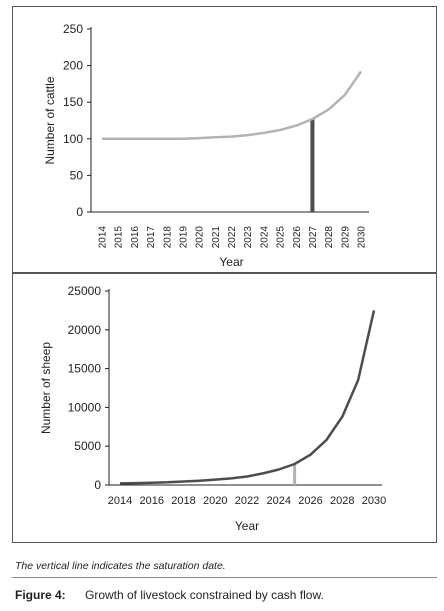  What do you see at coordinates (374, 501) in the screenshot?
I see `sheep-x-tick-label: 2030` at bounding box center [374, 501].